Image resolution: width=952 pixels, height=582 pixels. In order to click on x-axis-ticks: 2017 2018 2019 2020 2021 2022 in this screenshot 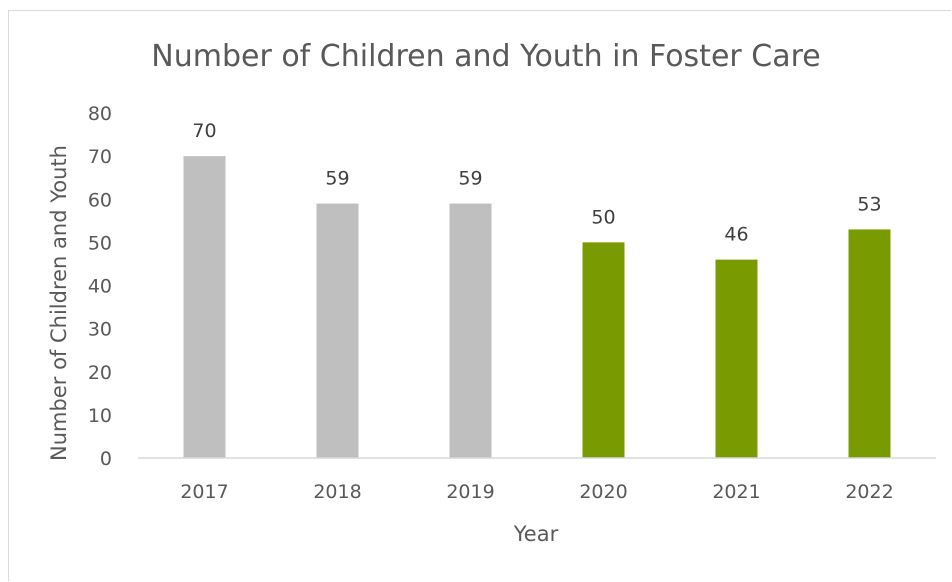, I will do `click(536, 492)`.